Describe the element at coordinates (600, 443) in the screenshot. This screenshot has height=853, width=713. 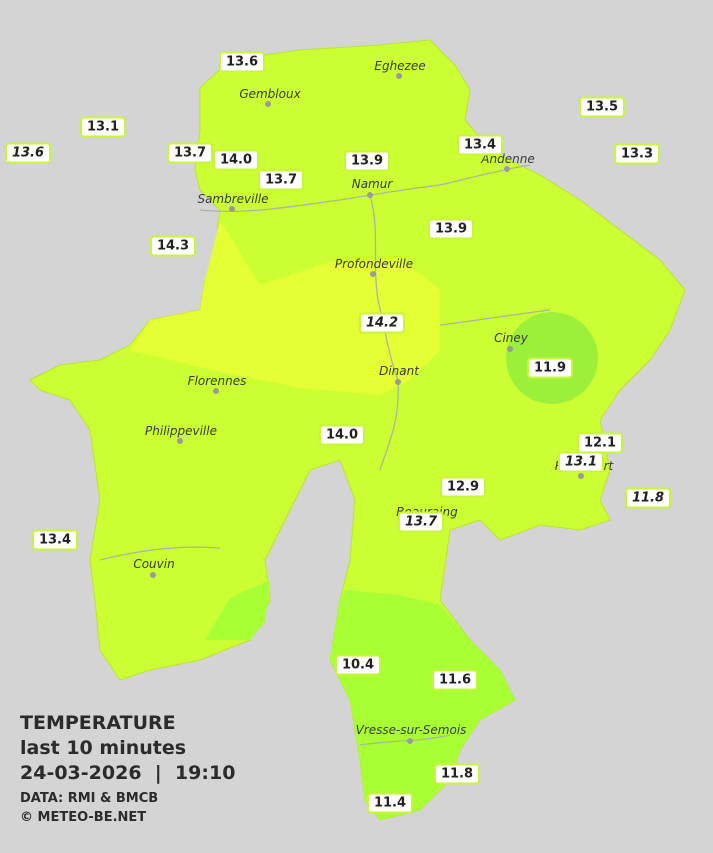
I see `station-reading: 12.1` at that location.